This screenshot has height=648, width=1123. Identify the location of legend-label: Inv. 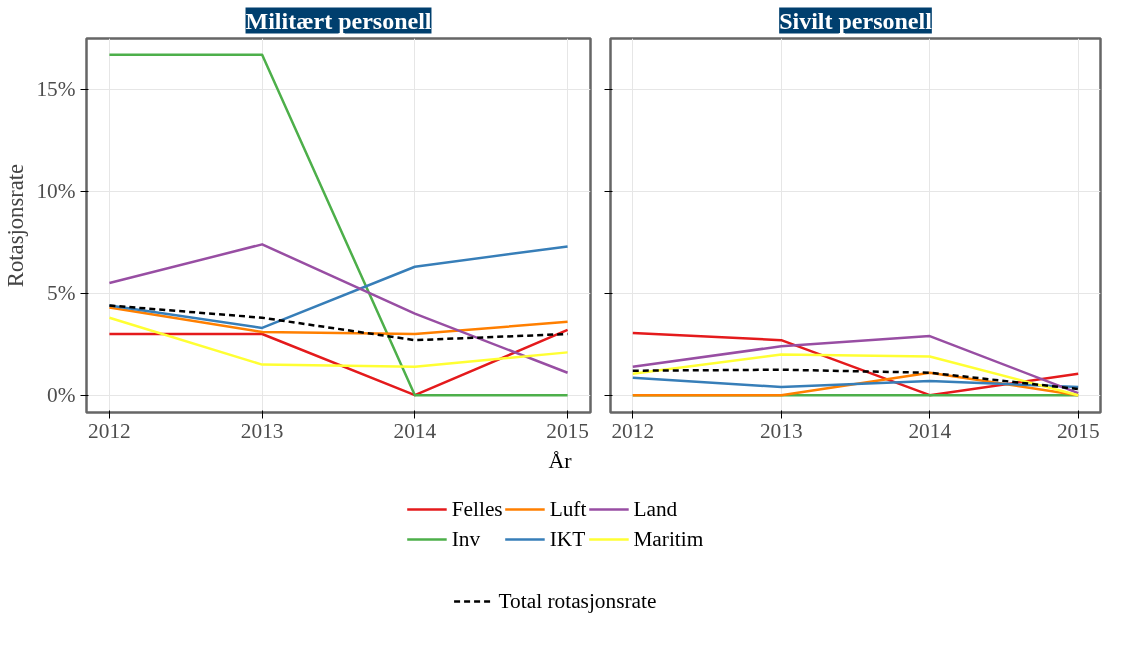
(466, 539).